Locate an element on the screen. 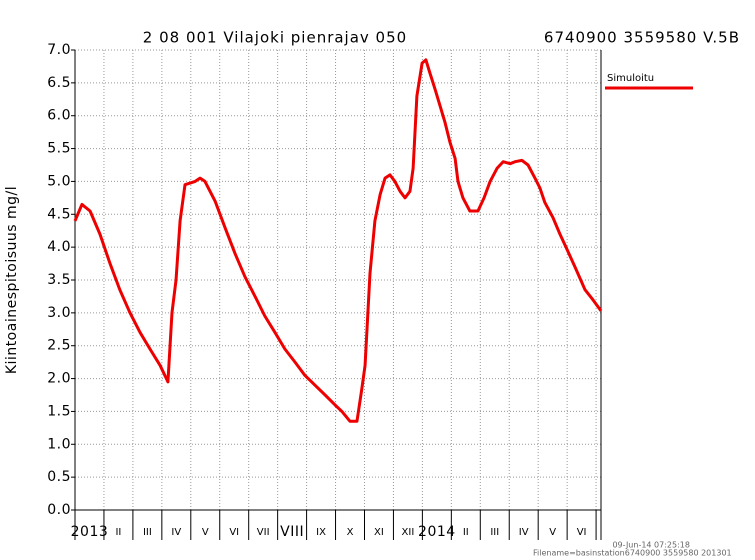 This screenshot has width=755, height=560. y-axis-label: Kiintoainespitoisuus mg/l is located at coordinates (12, 280).